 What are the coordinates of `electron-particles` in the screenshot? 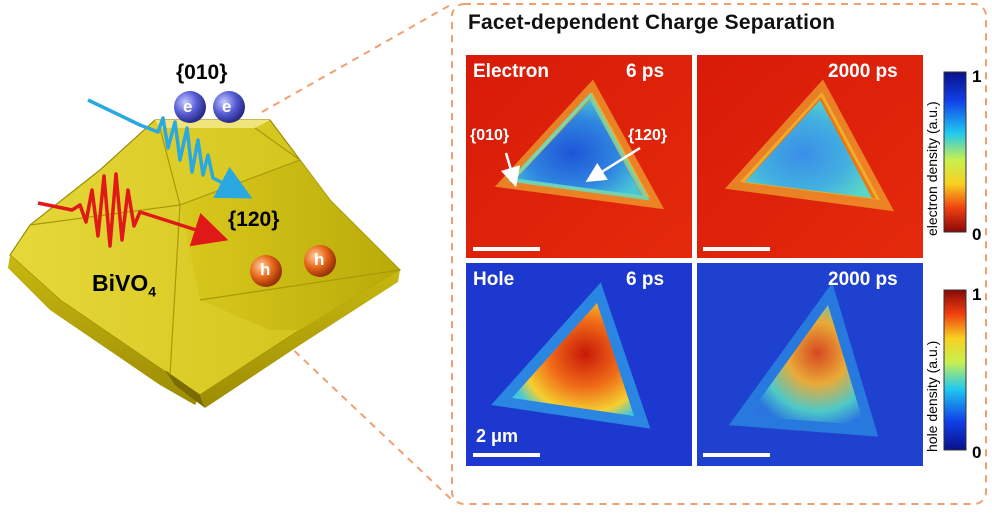 It's located at (209, 107).